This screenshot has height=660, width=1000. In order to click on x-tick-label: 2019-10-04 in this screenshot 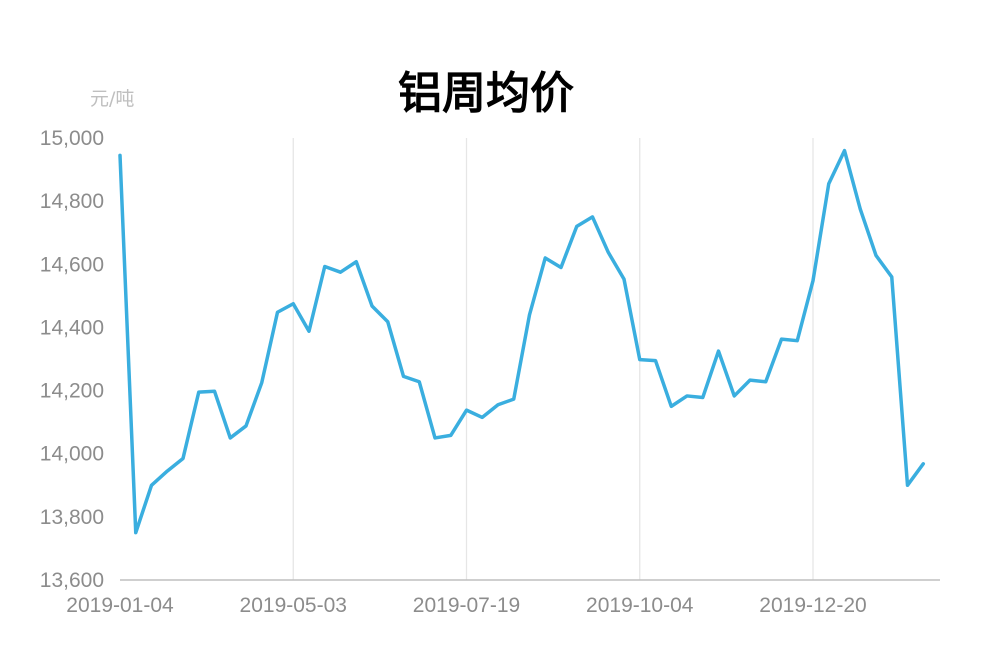, I will do `click(640, 605)`.